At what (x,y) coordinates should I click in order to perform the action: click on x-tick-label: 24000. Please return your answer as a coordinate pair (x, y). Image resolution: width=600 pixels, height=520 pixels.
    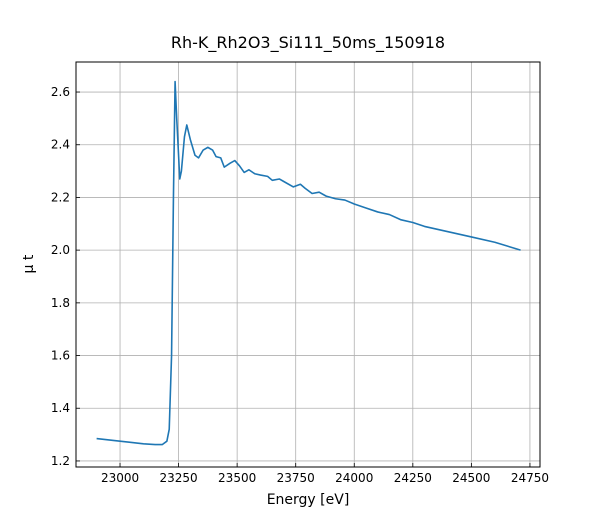
    Looking at the image, I should click on (354, 478).